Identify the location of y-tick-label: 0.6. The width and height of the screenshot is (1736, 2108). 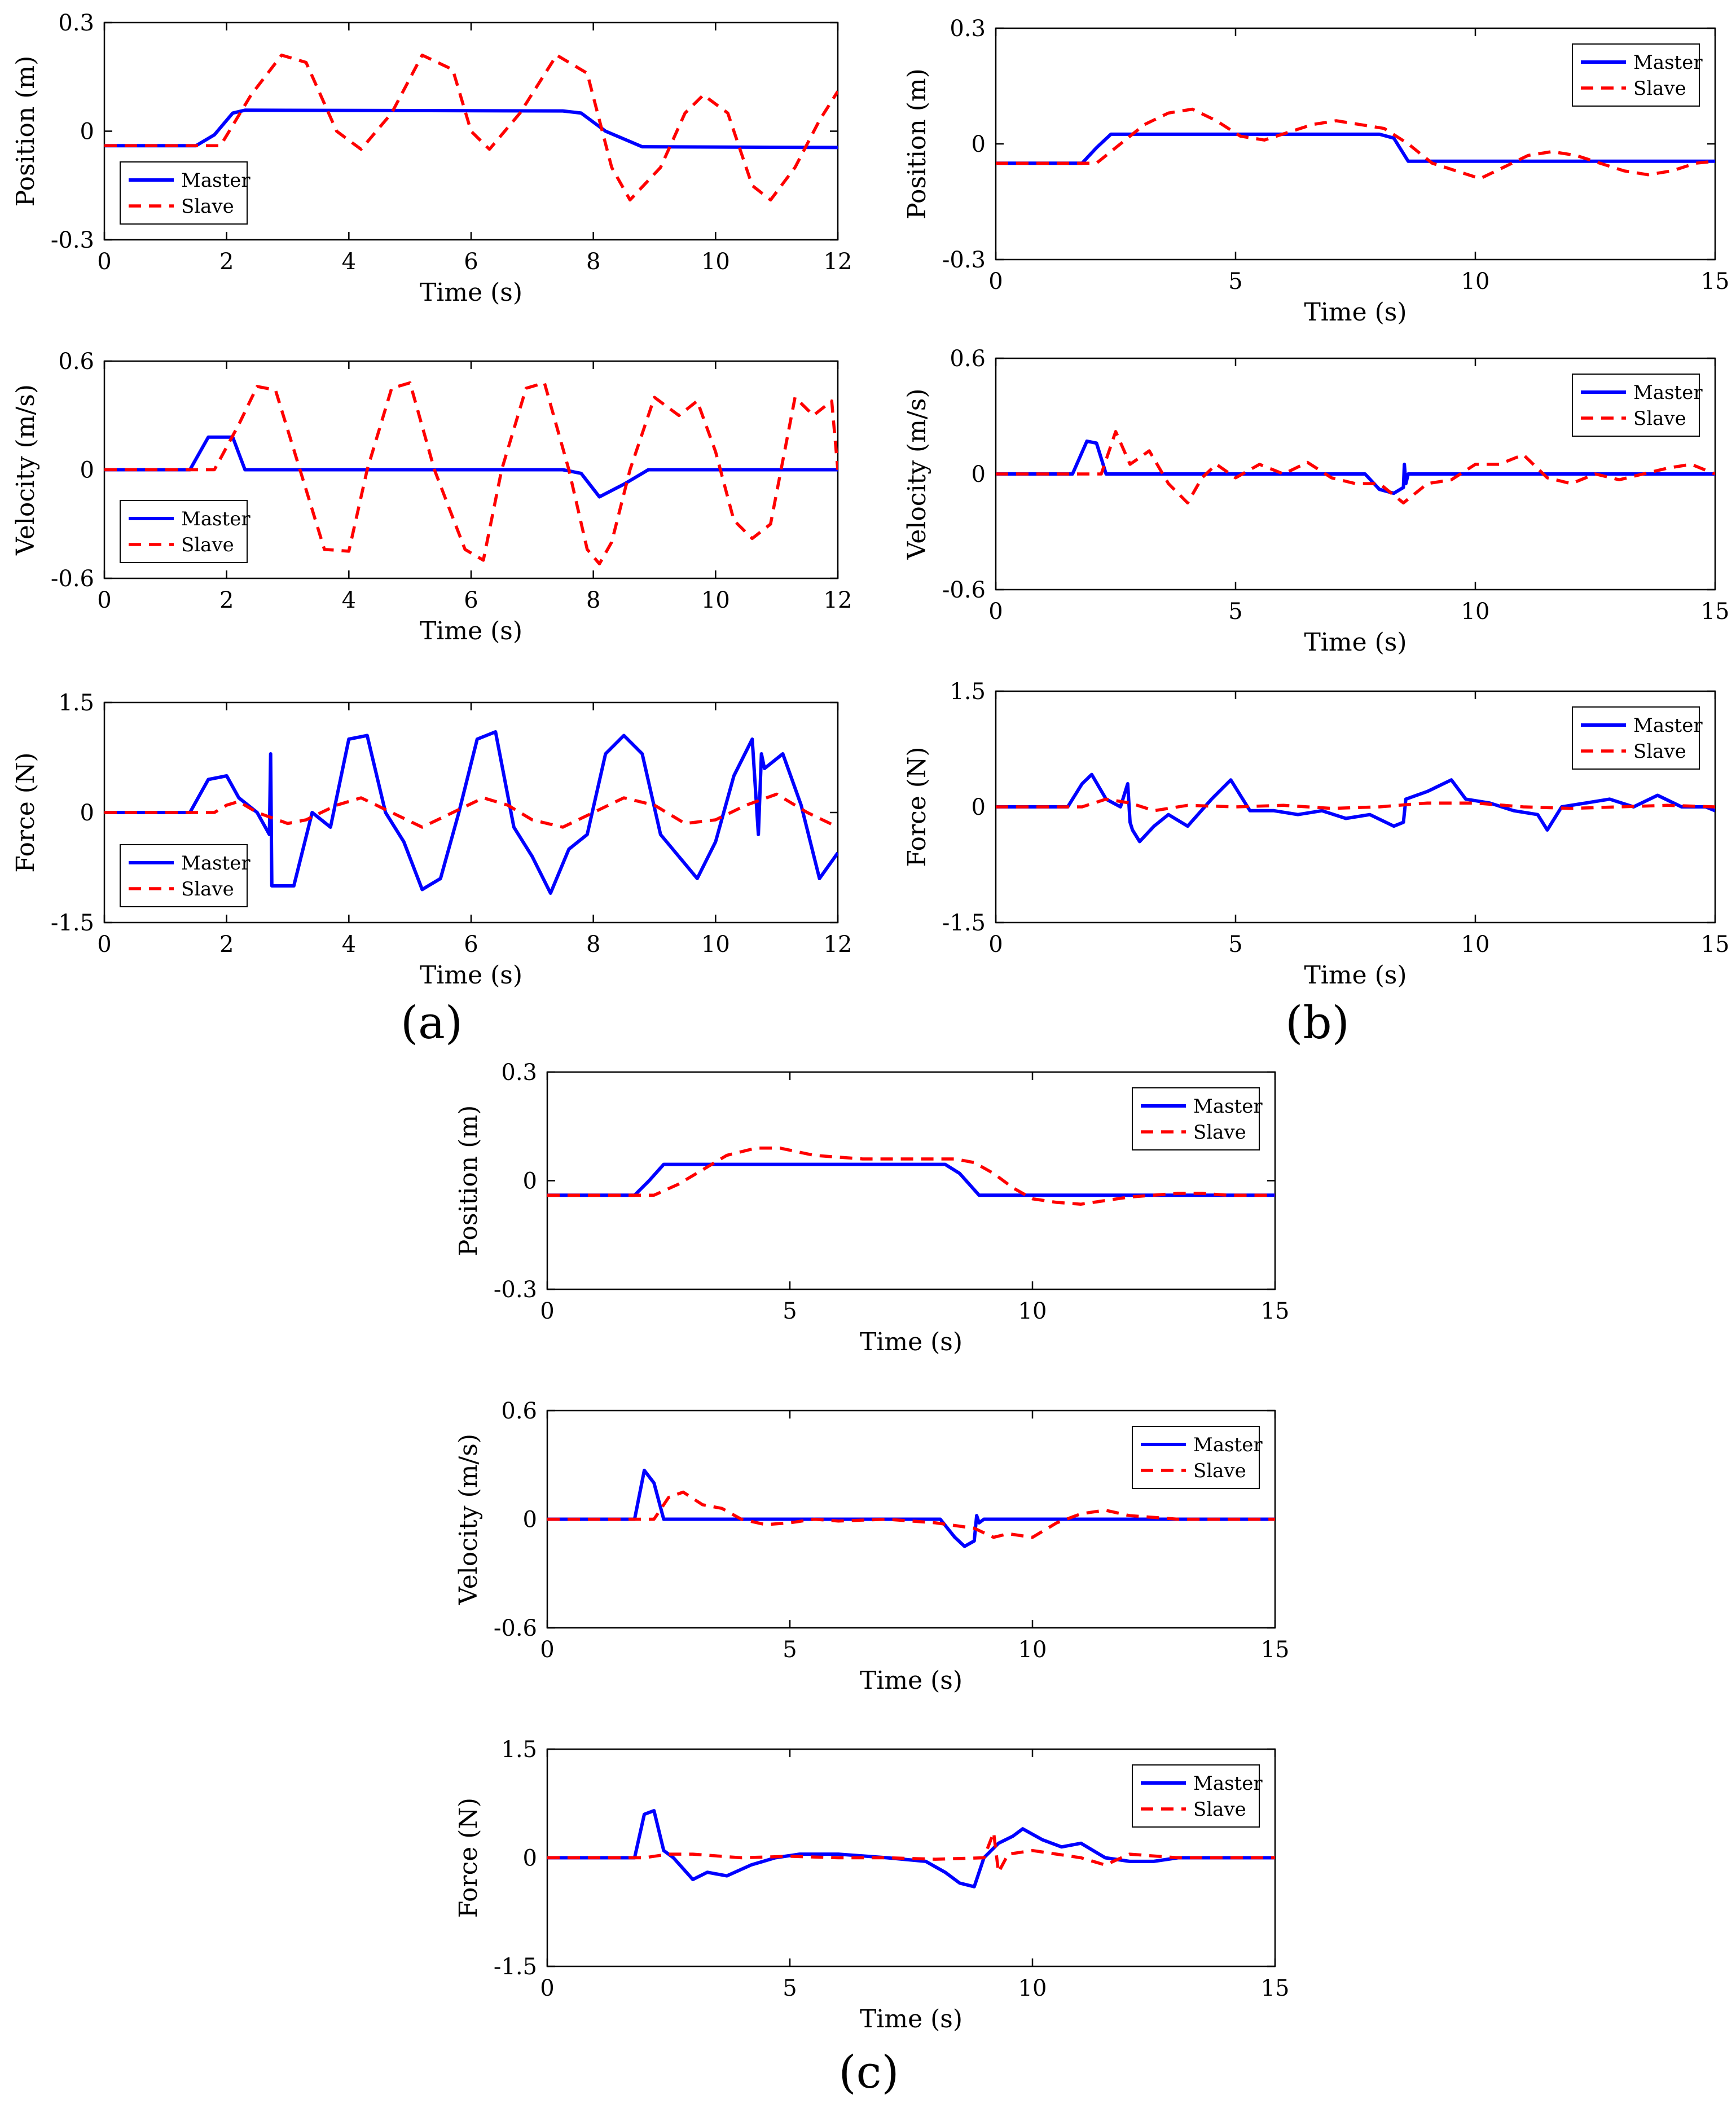
(519, 1411).